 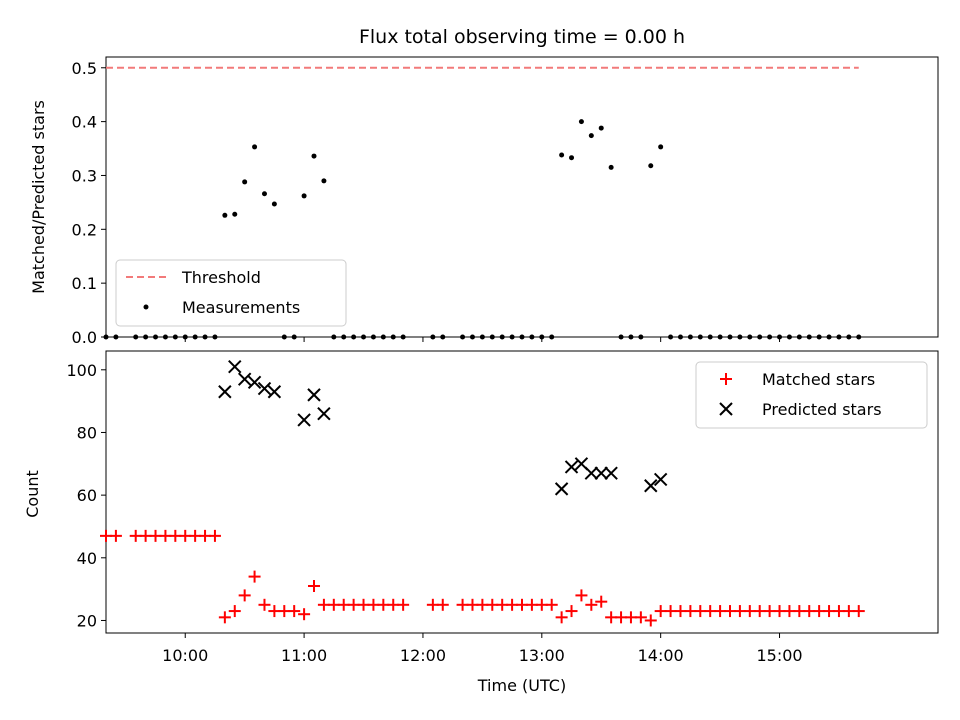 What do you see at coordinates (84, 229) in the screenshot?
I see `top-y-tick-label: 0.2` at bounding box center [84, 229].